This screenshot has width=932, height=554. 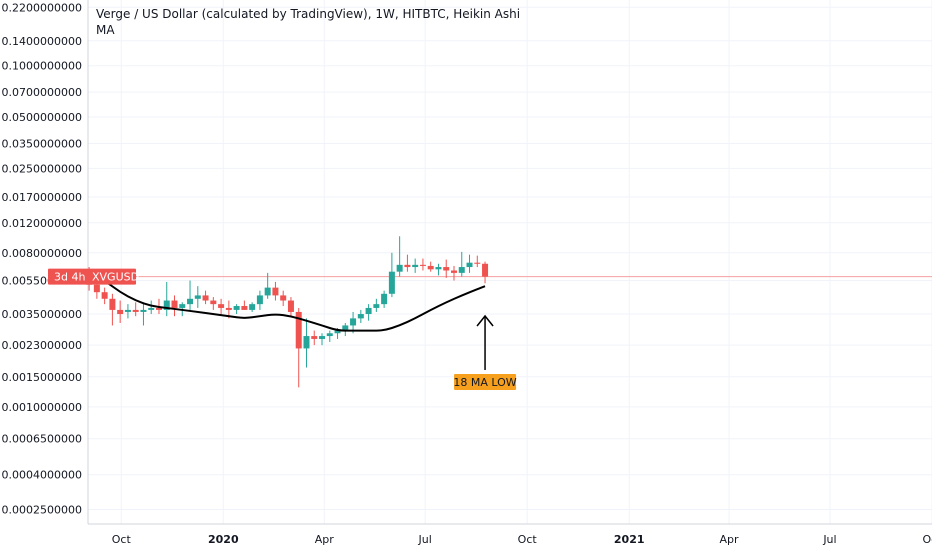 What do you see at coordinates (42, 92) in the screenshot?
I see `y-tick-label: 0.0700000000` at bounding box center [42, 92].